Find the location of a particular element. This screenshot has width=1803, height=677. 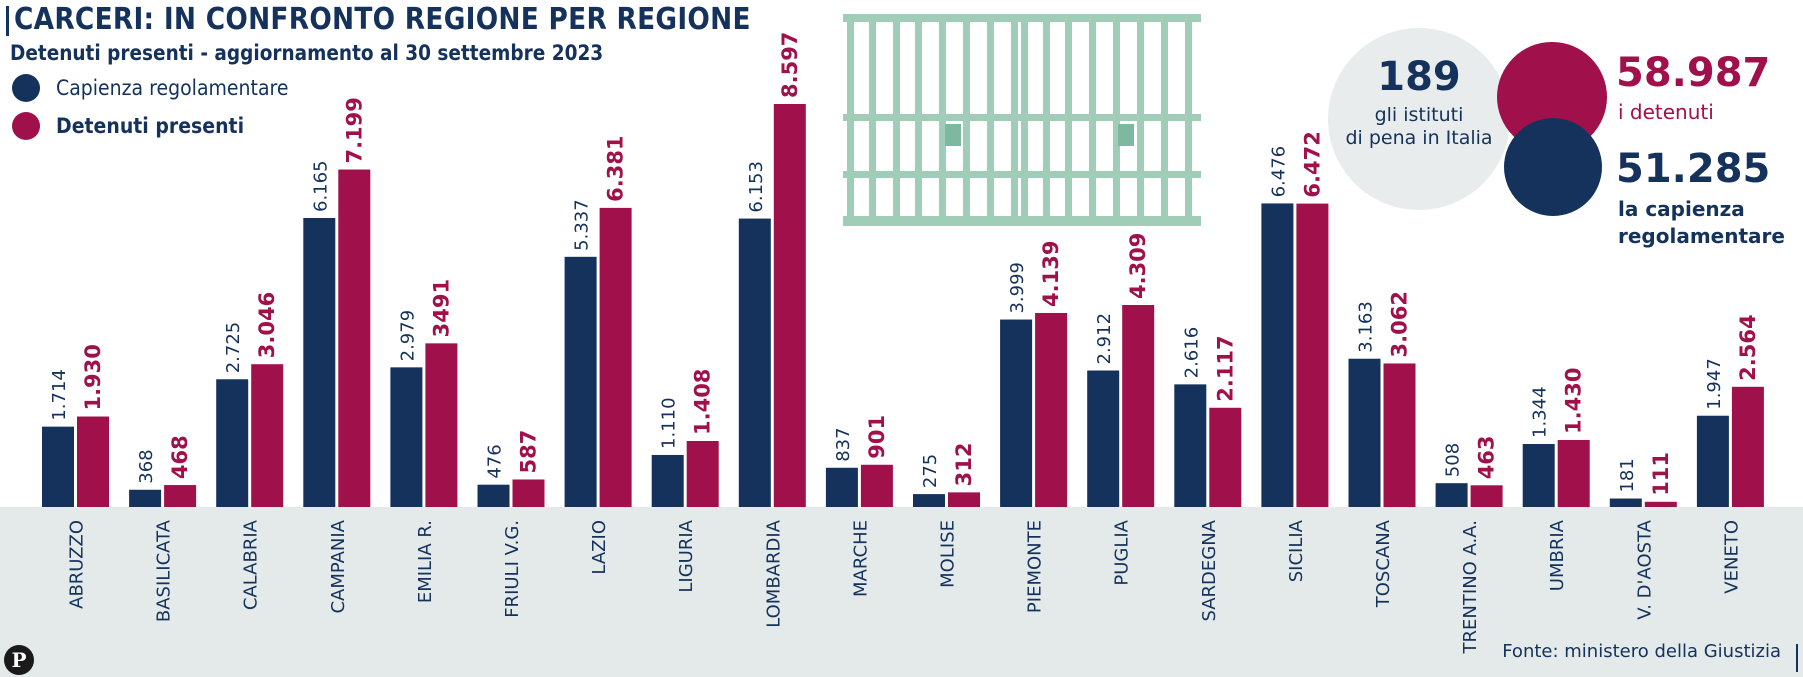

category-label: TRENTINO A.A. is located at coordinates (1470, 587).